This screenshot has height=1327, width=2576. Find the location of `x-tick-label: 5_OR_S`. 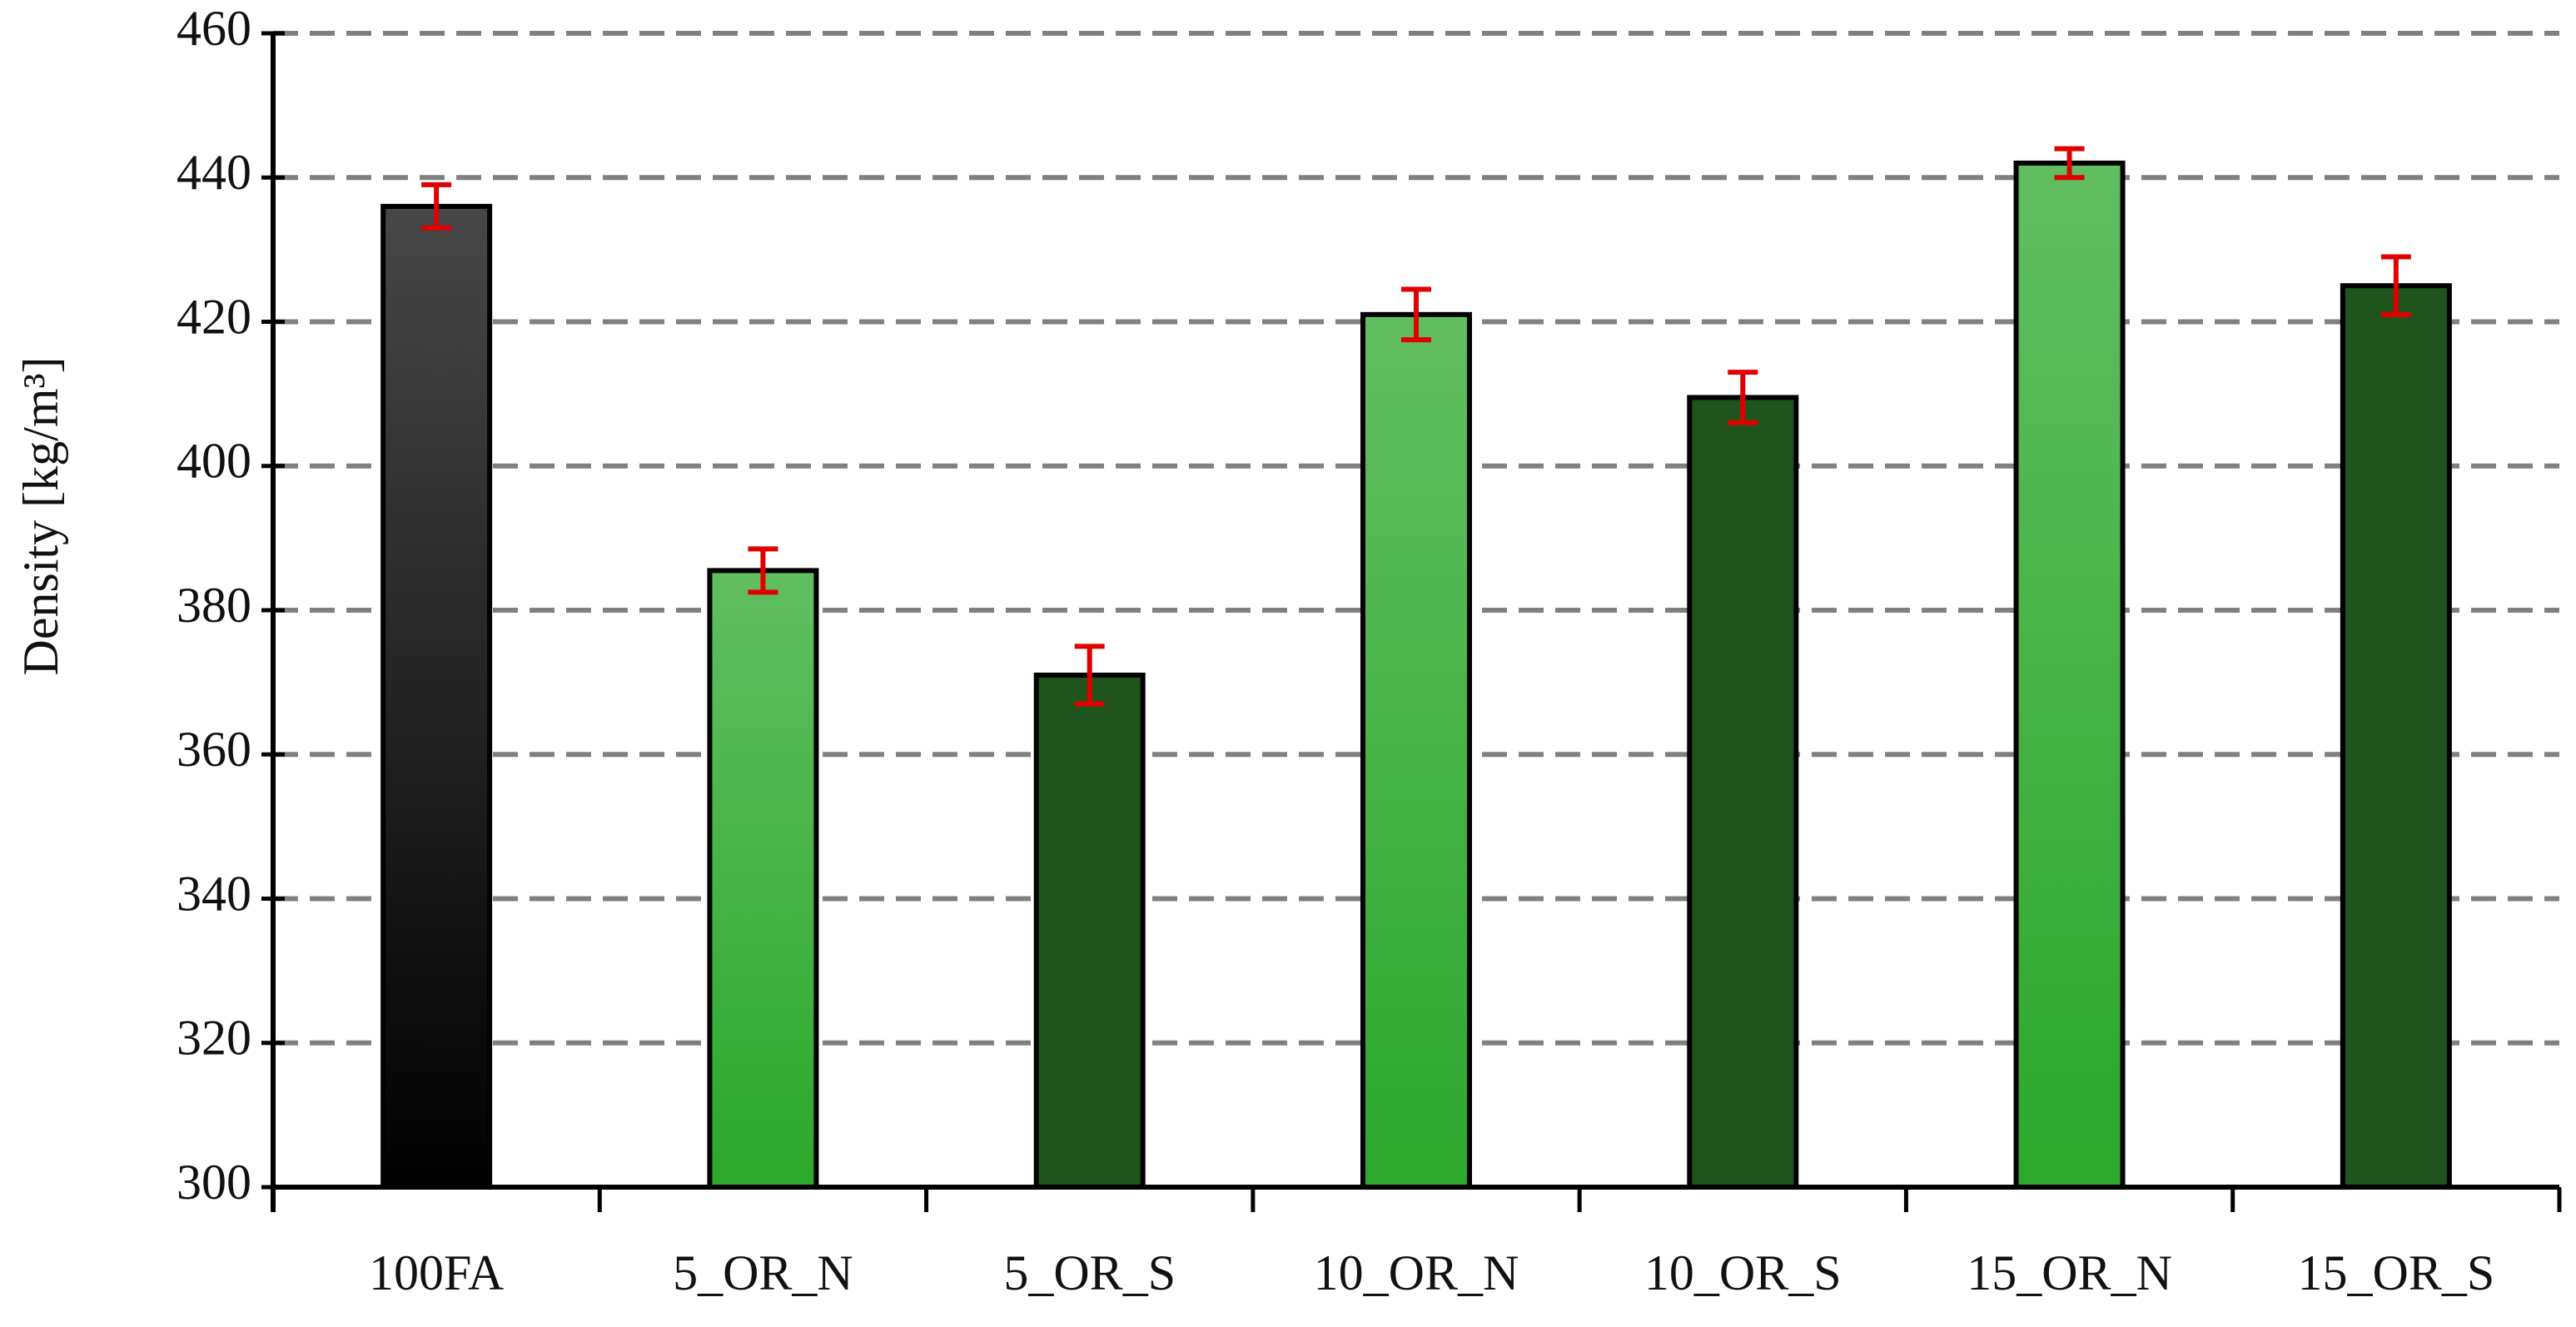

x-tick-label: 5_OR_S is located at coordinates (1089, 1272).